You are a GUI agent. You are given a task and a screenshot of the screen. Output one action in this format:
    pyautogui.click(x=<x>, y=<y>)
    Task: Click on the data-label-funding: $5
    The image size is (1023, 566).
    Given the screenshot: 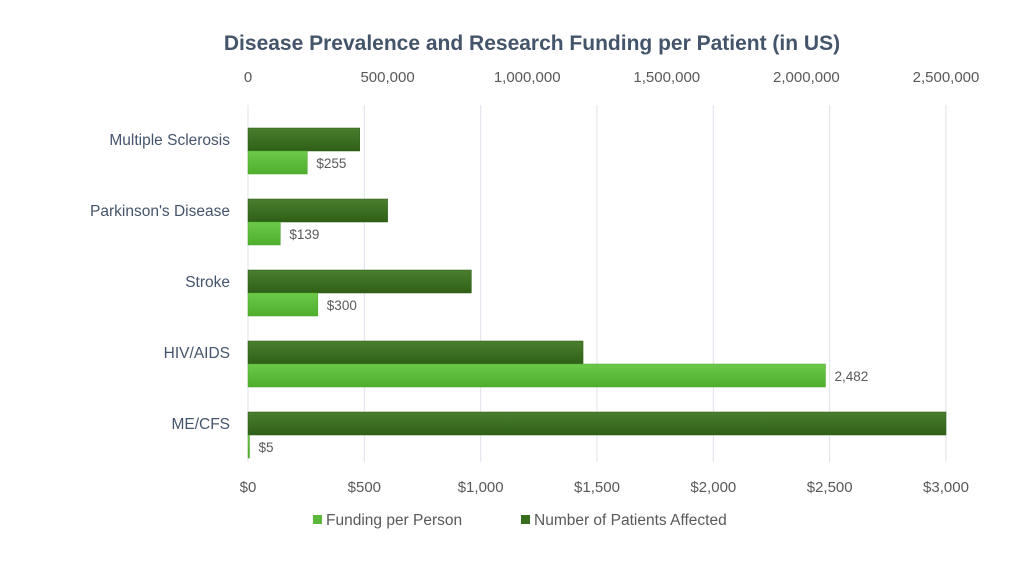 What is the action you would take?
    pyautogui.click(x=266, y=447)
    